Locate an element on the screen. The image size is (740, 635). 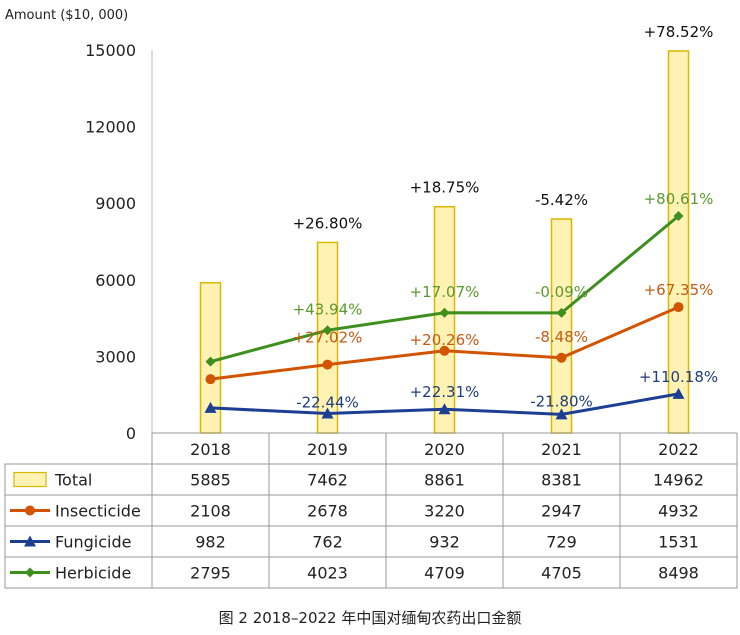
growth-label-total: +78.52% is located at coordinates (679, 32).